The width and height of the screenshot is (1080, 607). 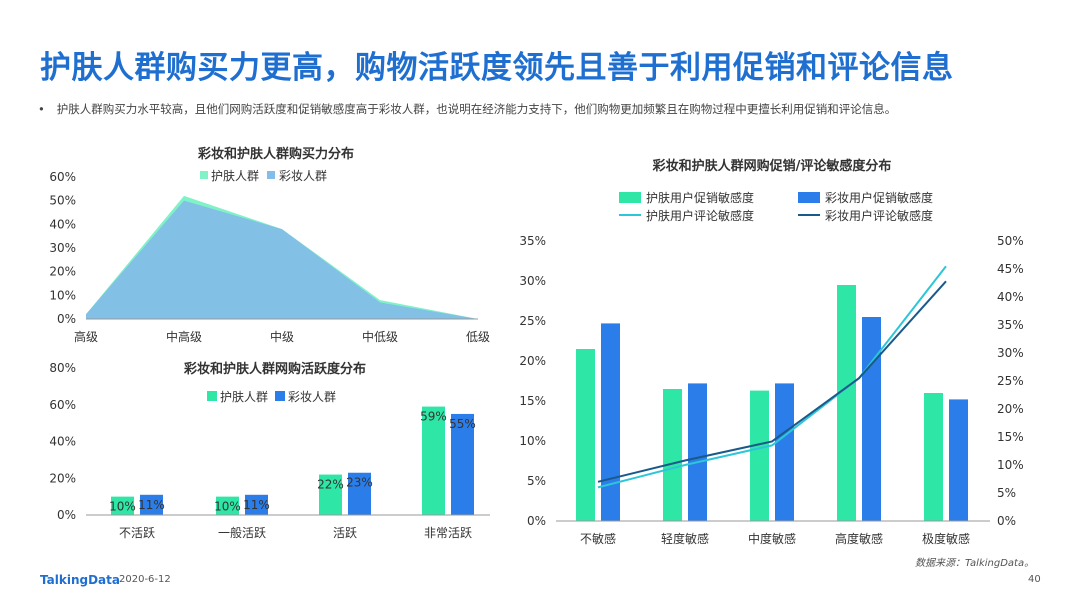 I want to click on chart3-y-right-tick: 5%, so click(x=1006, y=493).